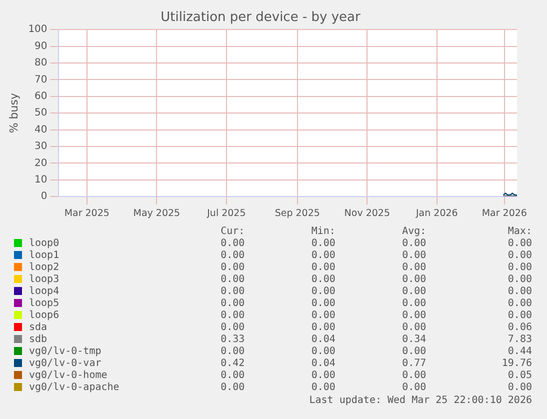 Image resolution: width=547 pixels, height=419 pixels. Describe the element at coordinates (44, 255) in the screenshot. I see `legend-label: loop1` at that location.